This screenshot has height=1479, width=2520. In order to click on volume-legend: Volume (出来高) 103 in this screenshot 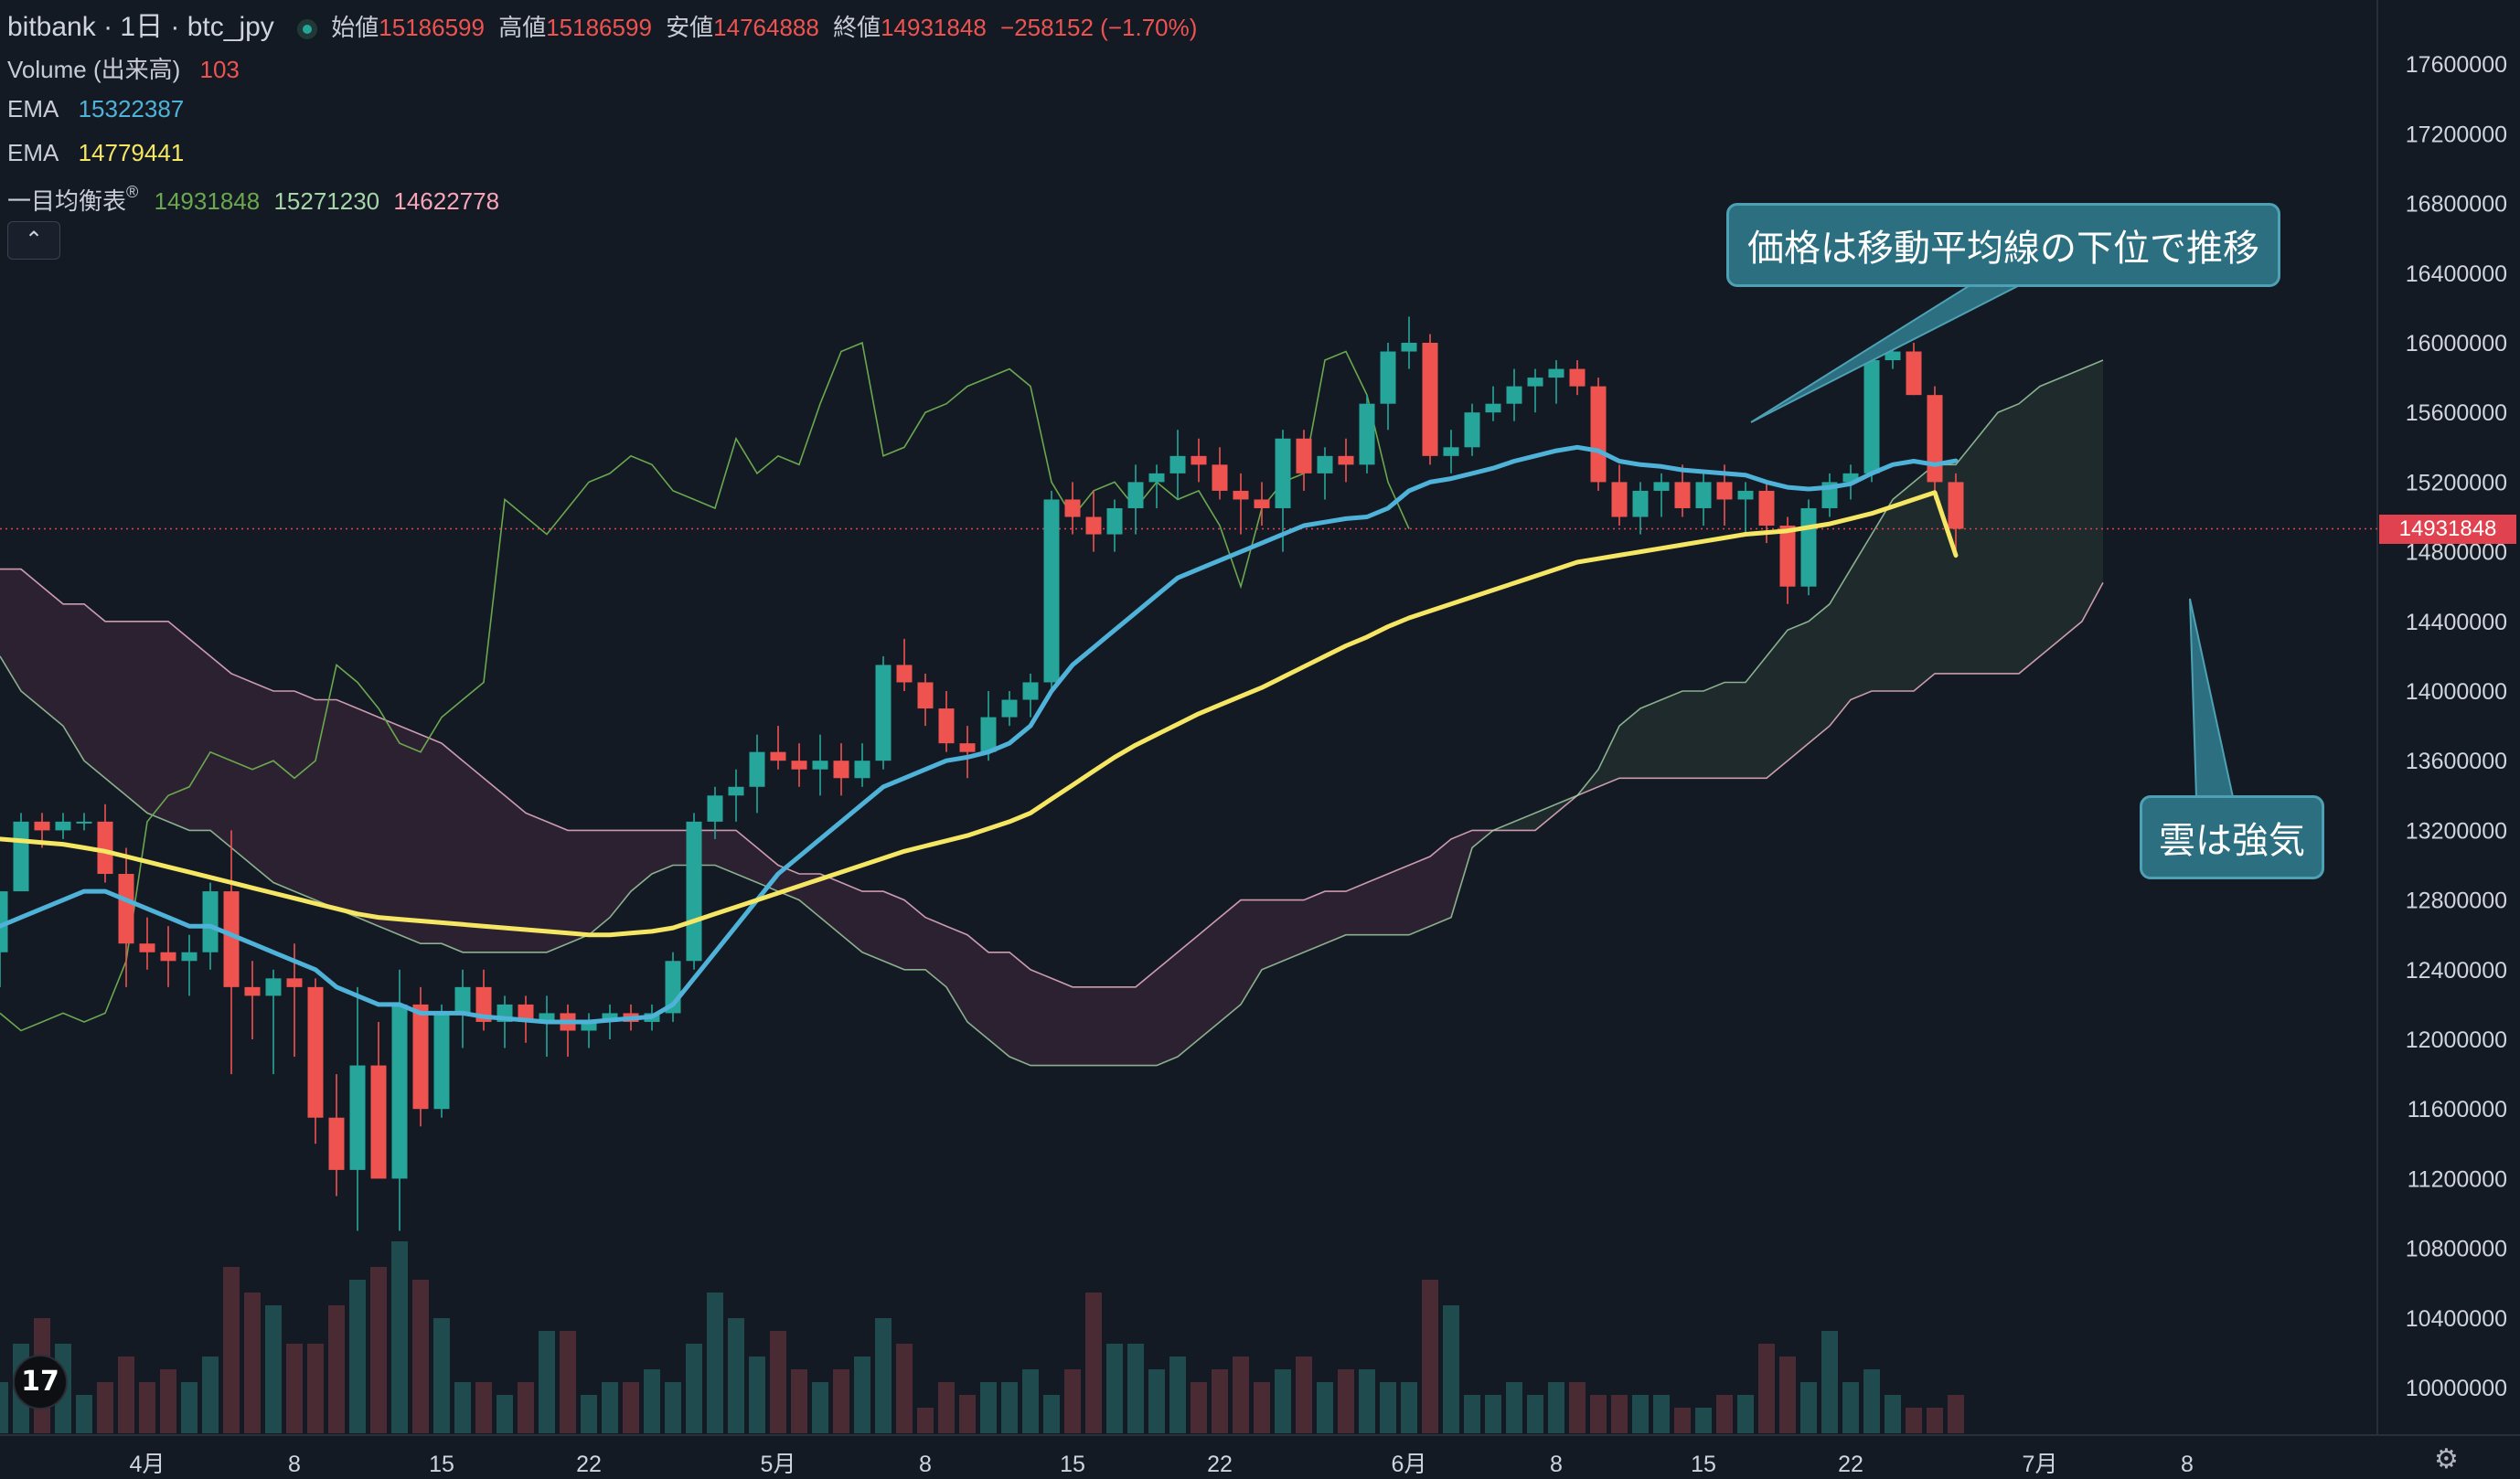, I will do `click(127, 68)`.